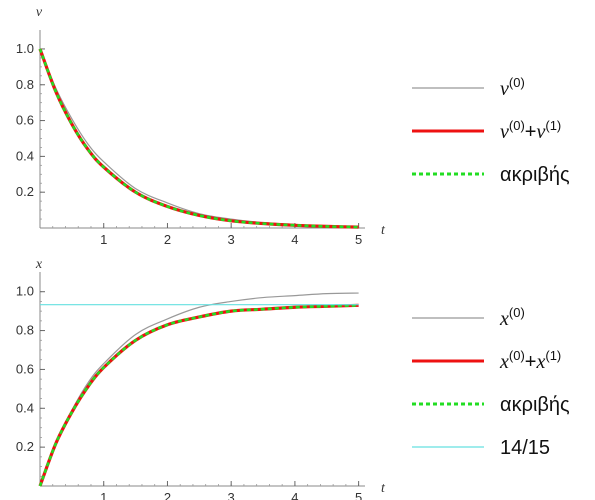 The image size is (595, 500). I want to click on top-legend: v(0)v(0)+v(1)ακριβής, so click(491, 130).